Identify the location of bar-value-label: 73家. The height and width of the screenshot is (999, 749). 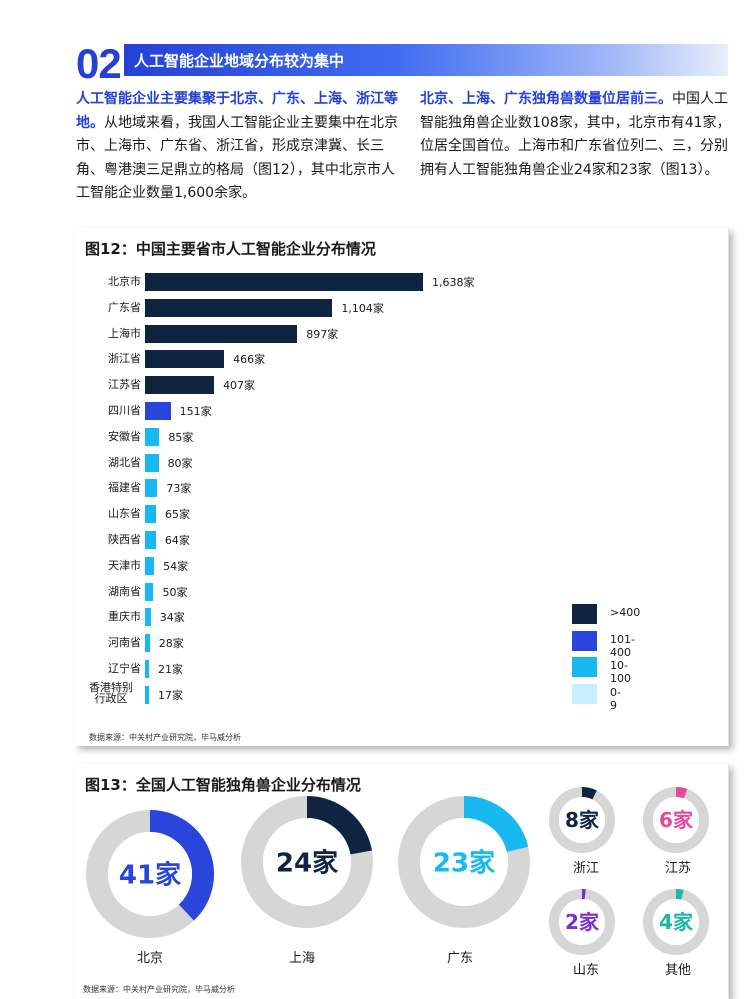
(179, 489).